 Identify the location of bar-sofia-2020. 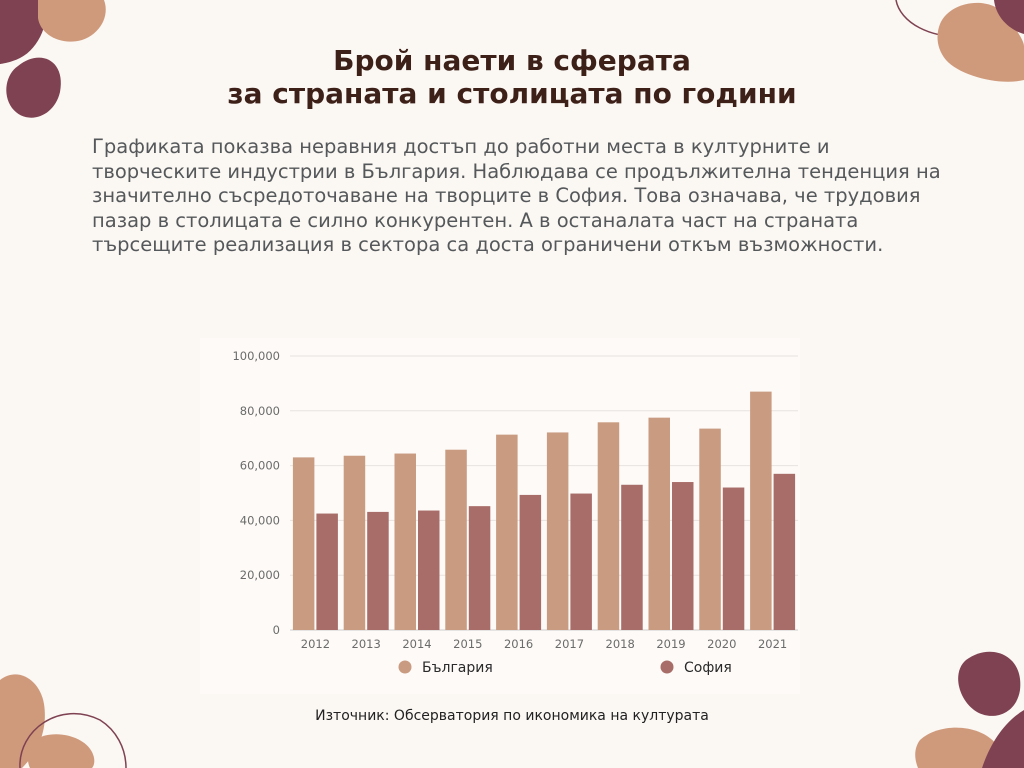
(733, 558).